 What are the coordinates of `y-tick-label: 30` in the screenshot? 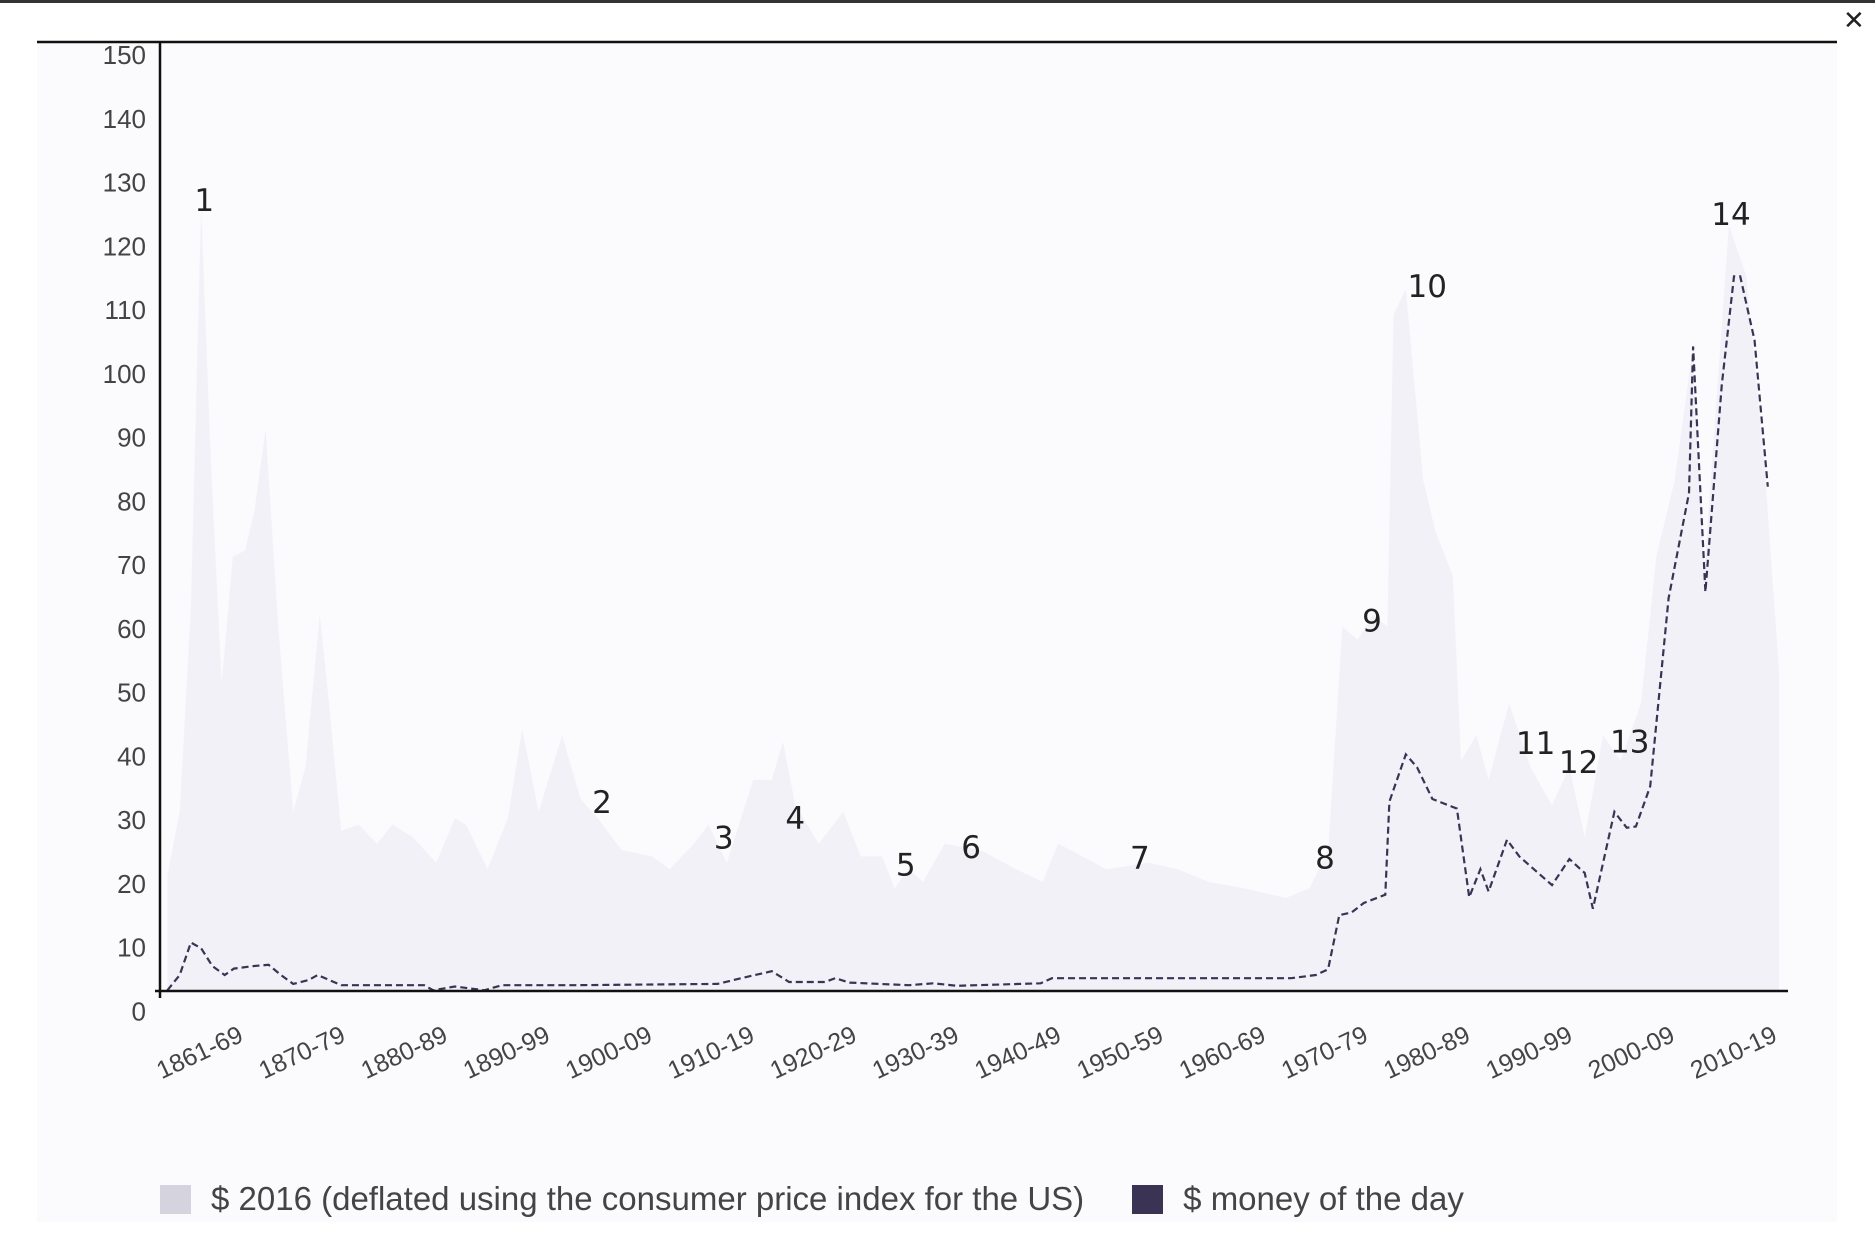 It's located at (131, 820).